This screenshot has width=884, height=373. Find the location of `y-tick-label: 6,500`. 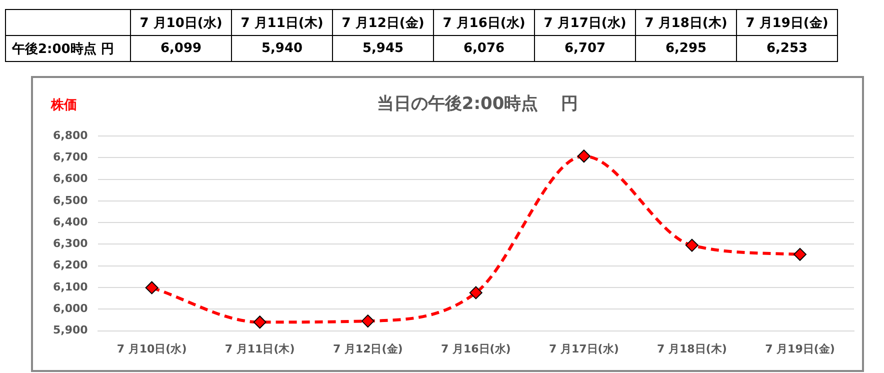

y-tick-label: 6,500 is located at coordinates (70, 200).